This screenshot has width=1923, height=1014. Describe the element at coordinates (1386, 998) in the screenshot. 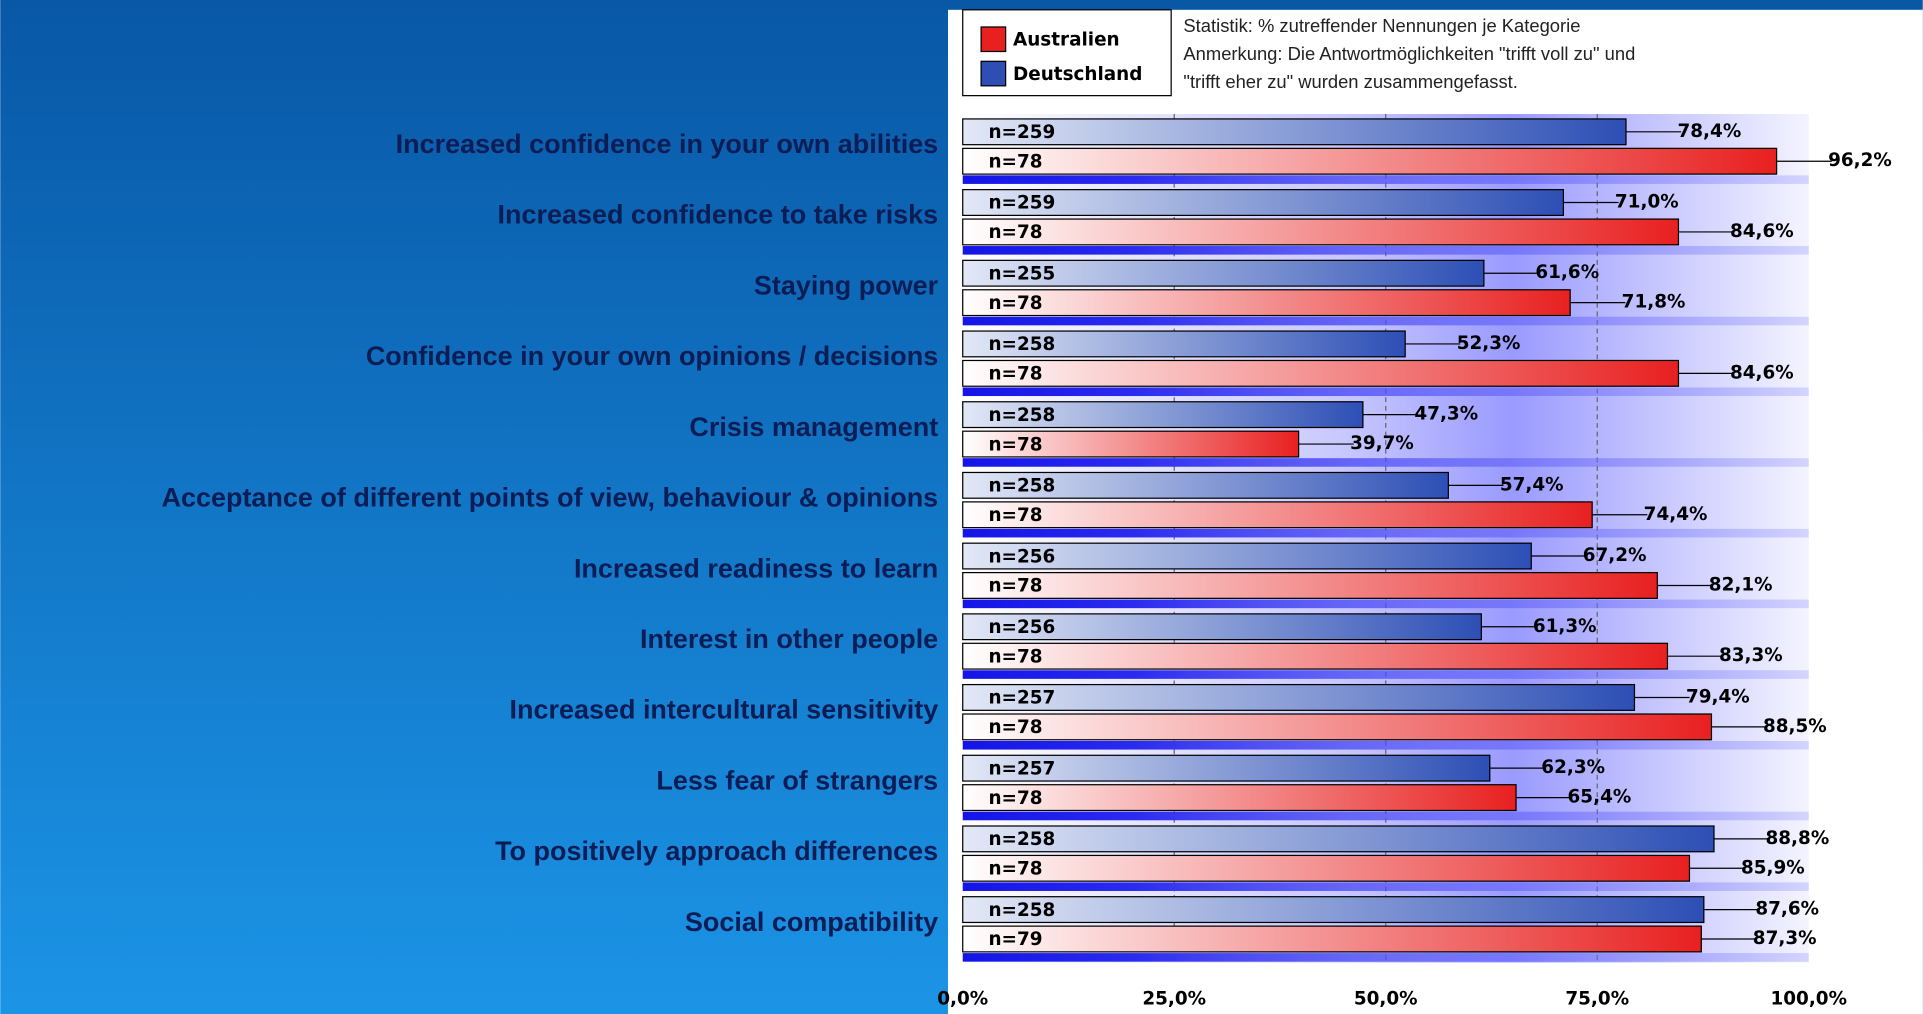

I see `x-tick-label: 50,0%` at that location.